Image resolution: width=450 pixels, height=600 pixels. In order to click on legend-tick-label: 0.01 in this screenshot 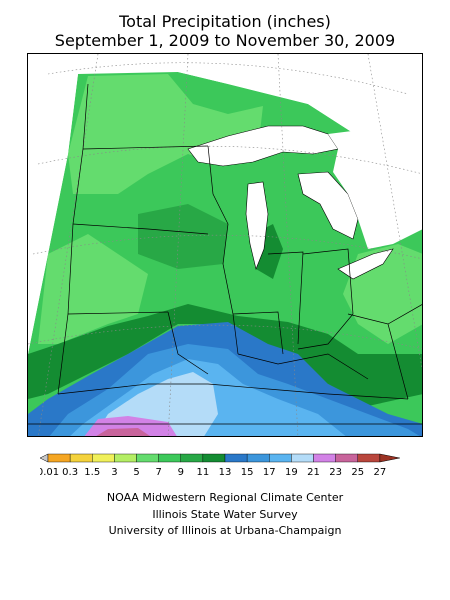, I will do `click(49, 472)`.